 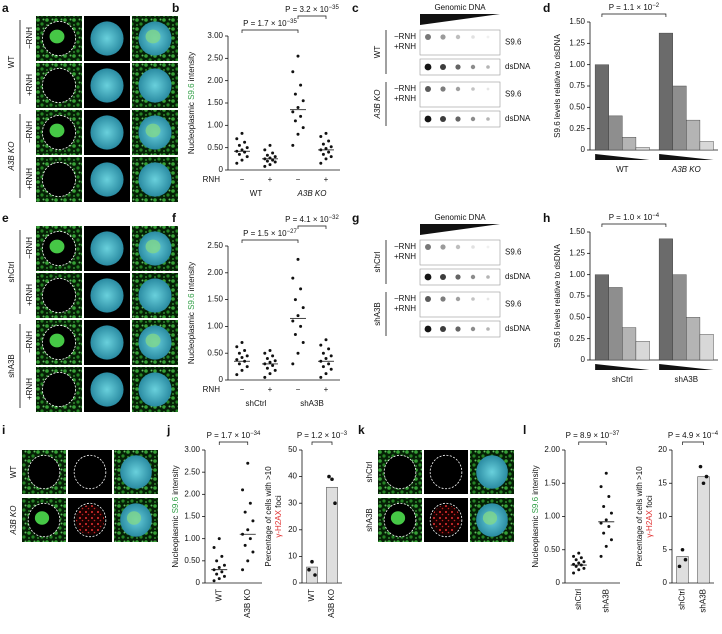 I want to click on panel-letter: l, so click(x=524, y=430).